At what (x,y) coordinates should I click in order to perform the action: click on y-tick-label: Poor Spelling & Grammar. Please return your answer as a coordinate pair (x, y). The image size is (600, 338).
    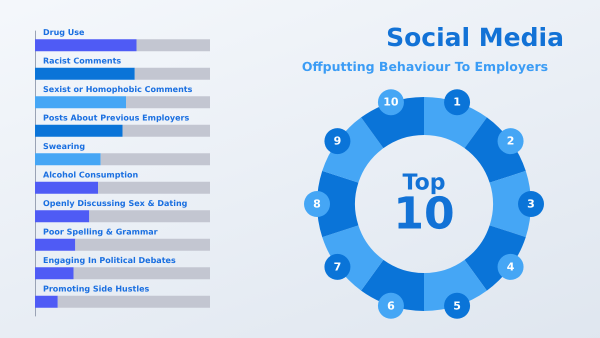
    Looking at the image, I should click on (100, 231).